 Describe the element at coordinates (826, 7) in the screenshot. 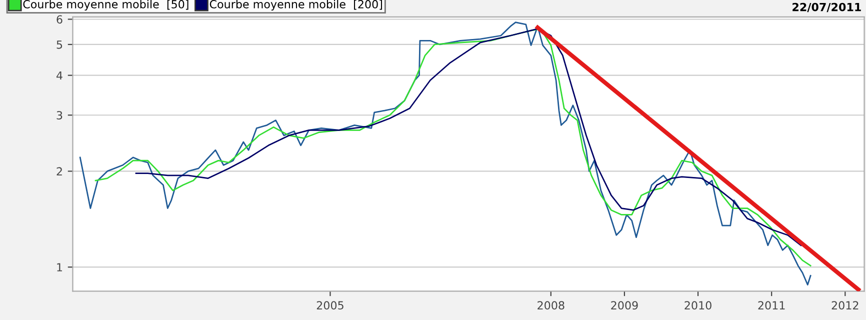

I see `text: 22/07/2011` at that location.